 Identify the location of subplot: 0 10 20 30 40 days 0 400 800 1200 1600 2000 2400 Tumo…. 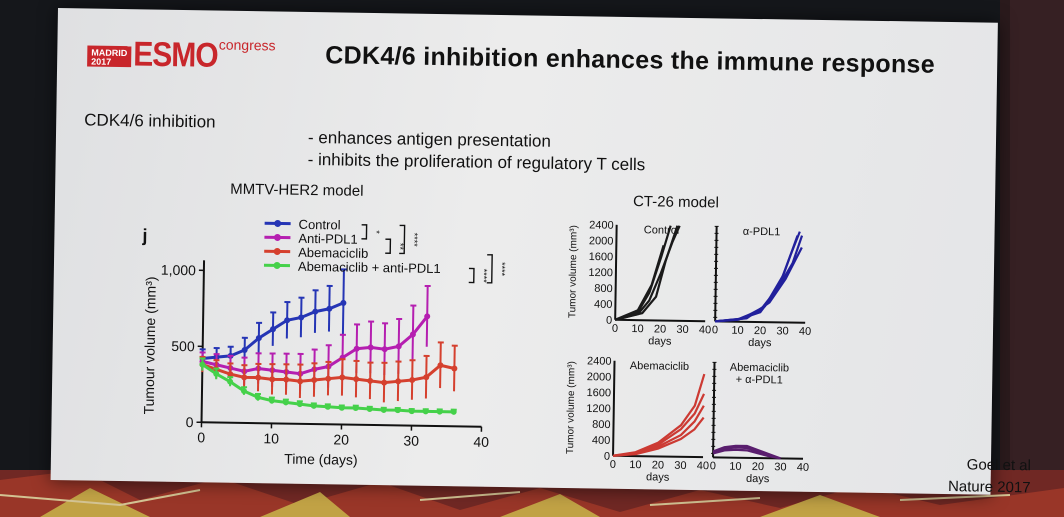
(639, 283).